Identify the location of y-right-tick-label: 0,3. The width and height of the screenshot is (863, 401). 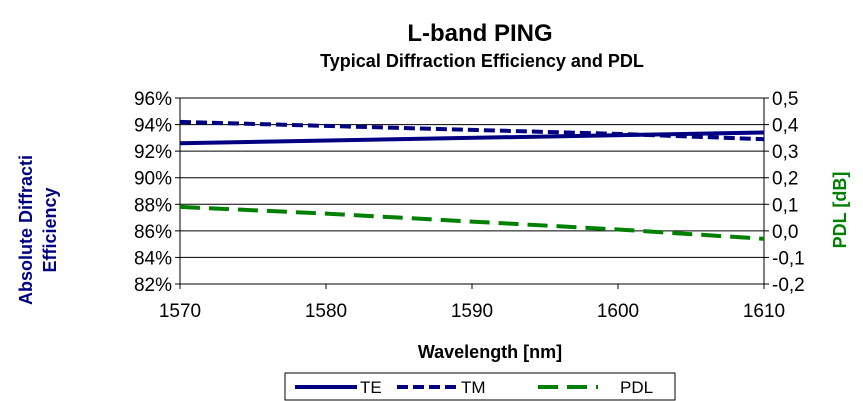
(785, 152).